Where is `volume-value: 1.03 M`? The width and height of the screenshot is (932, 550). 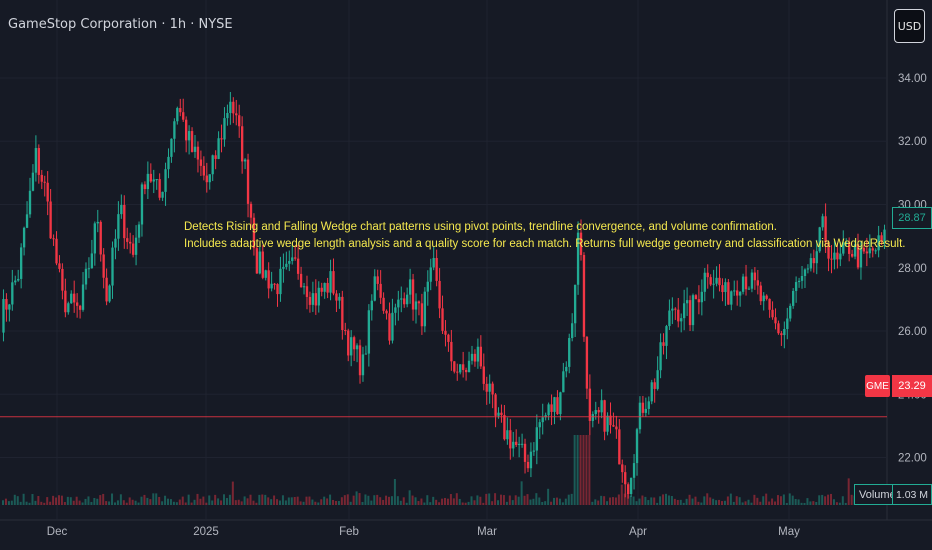 volume-value: 1.03 M is located at coordinates (912, 494).